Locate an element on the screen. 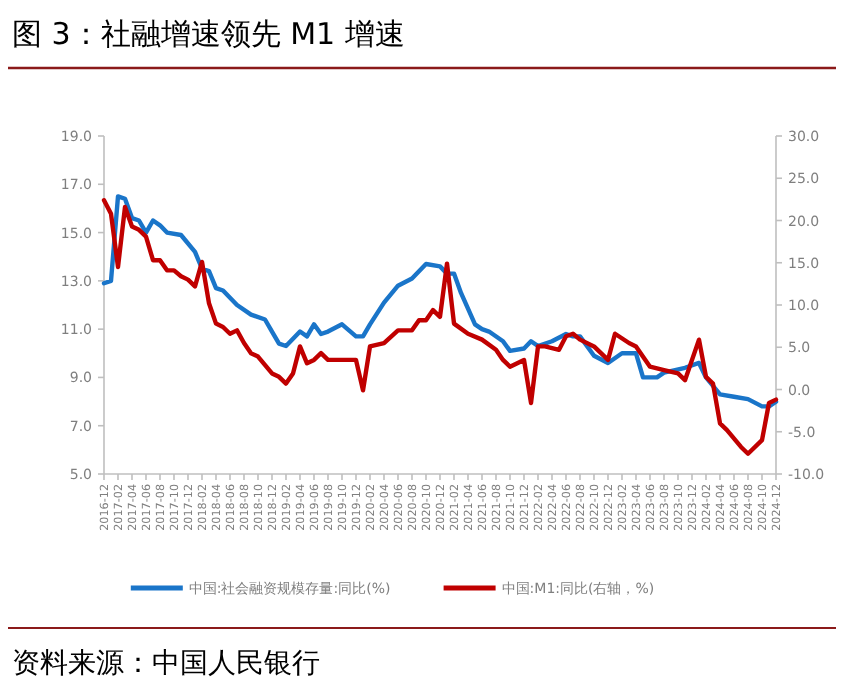 Image resolution: width=844 pixels, height=694 pixels. title: 图 3：社融增速领先 M1 增速 is located at coordinates (208, 34).